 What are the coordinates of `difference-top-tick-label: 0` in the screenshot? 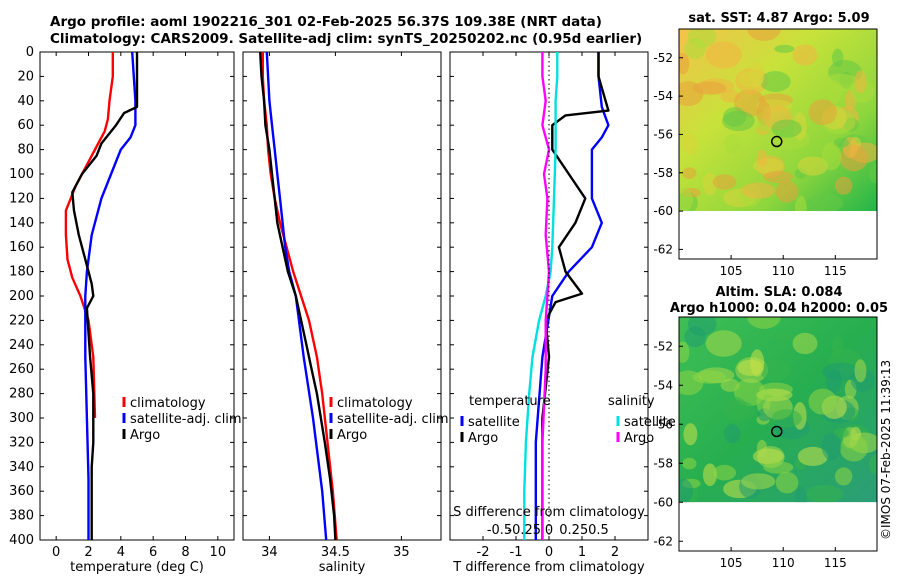 It's located at (549, 530).